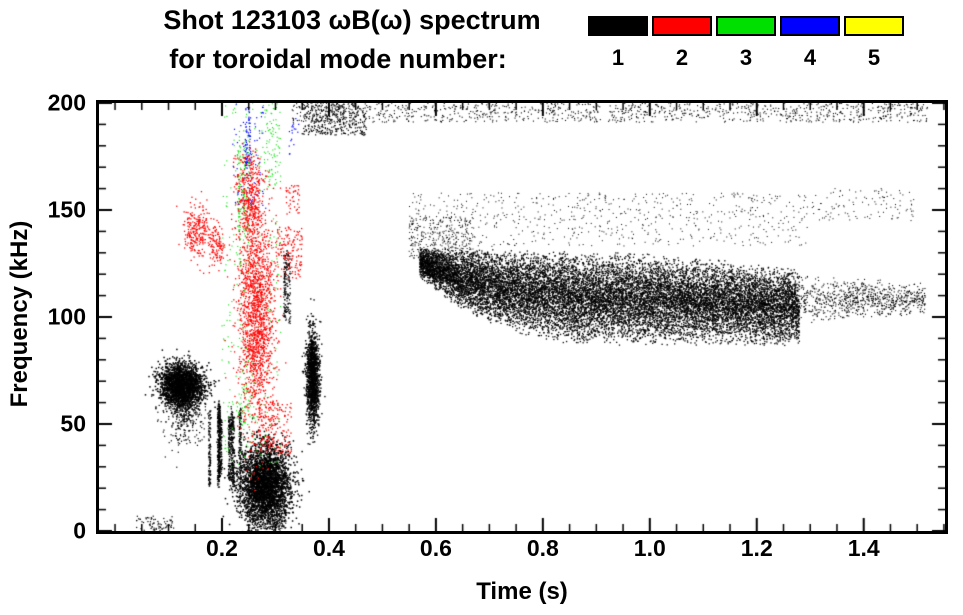 The image size is (963, 615). Describe the element at coordinates (522, 591) in the screenshot. I see `x-axis-label: Time (s)` at that location.